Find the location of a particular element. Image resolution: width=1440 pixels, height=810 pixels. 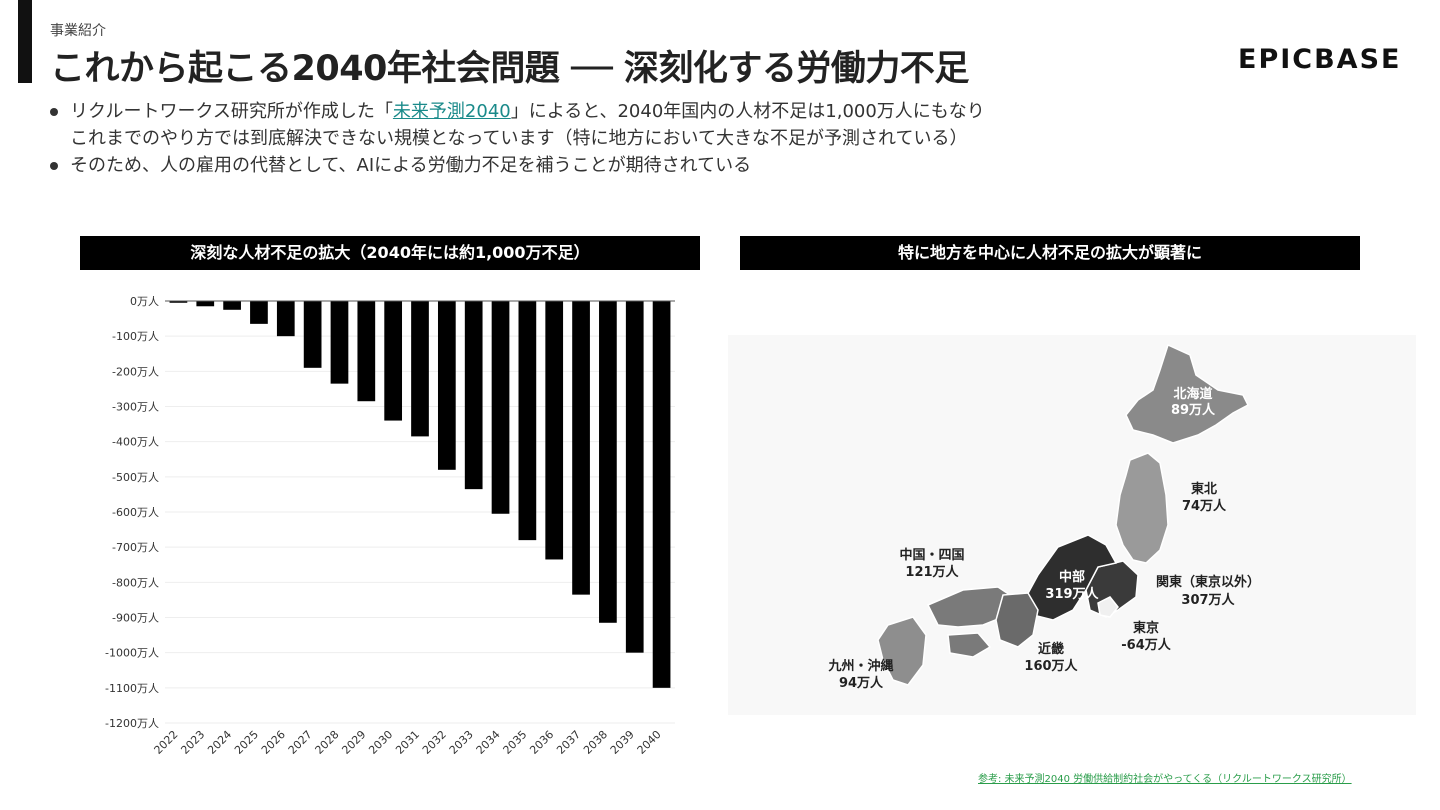

y-tick-label: -600万人 is located at coordinates (135, 512).